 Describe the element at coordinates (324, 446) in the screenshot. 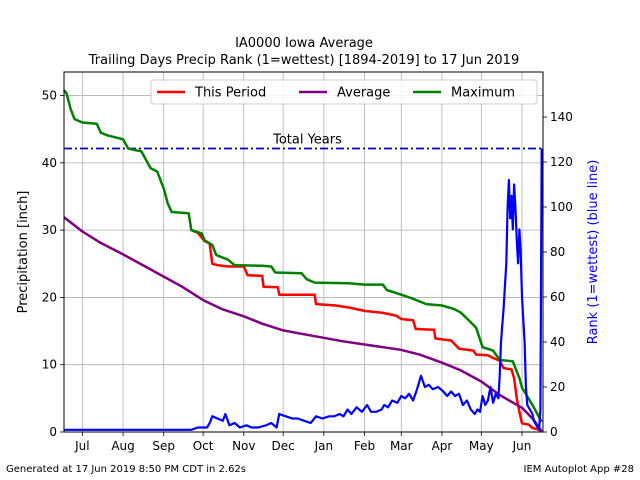

I see `x-tick-label: Jan` at that location.